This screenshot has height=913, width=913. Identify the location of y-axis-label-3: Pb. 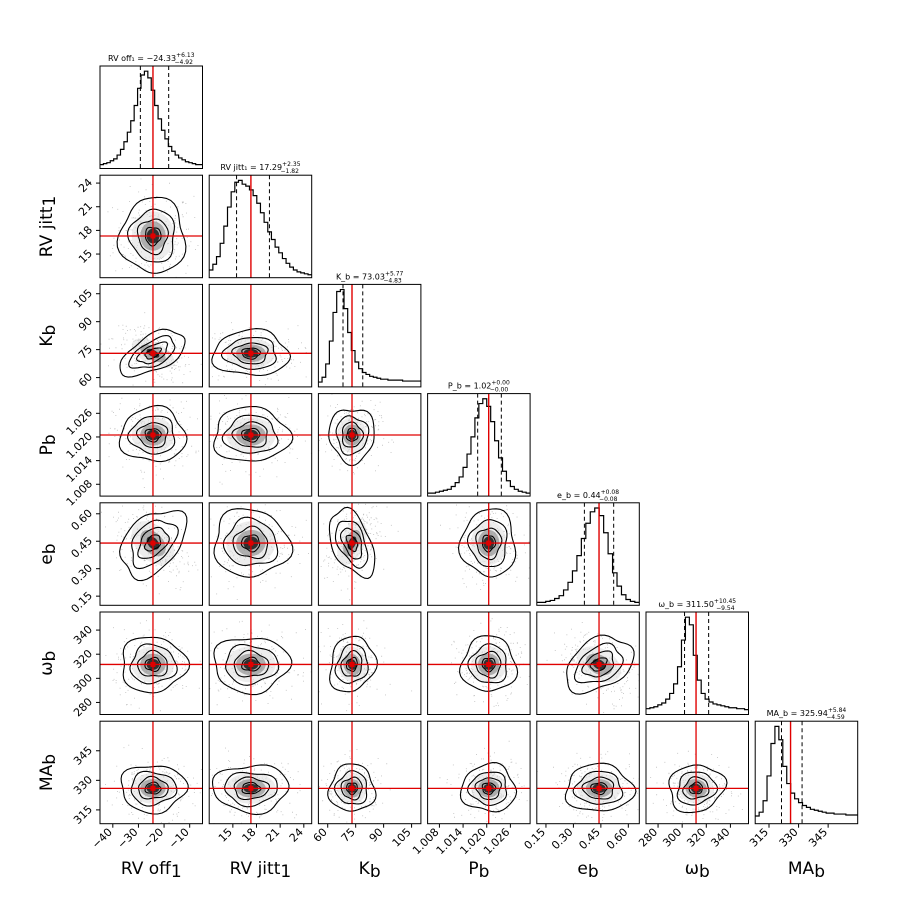
(48, 444).